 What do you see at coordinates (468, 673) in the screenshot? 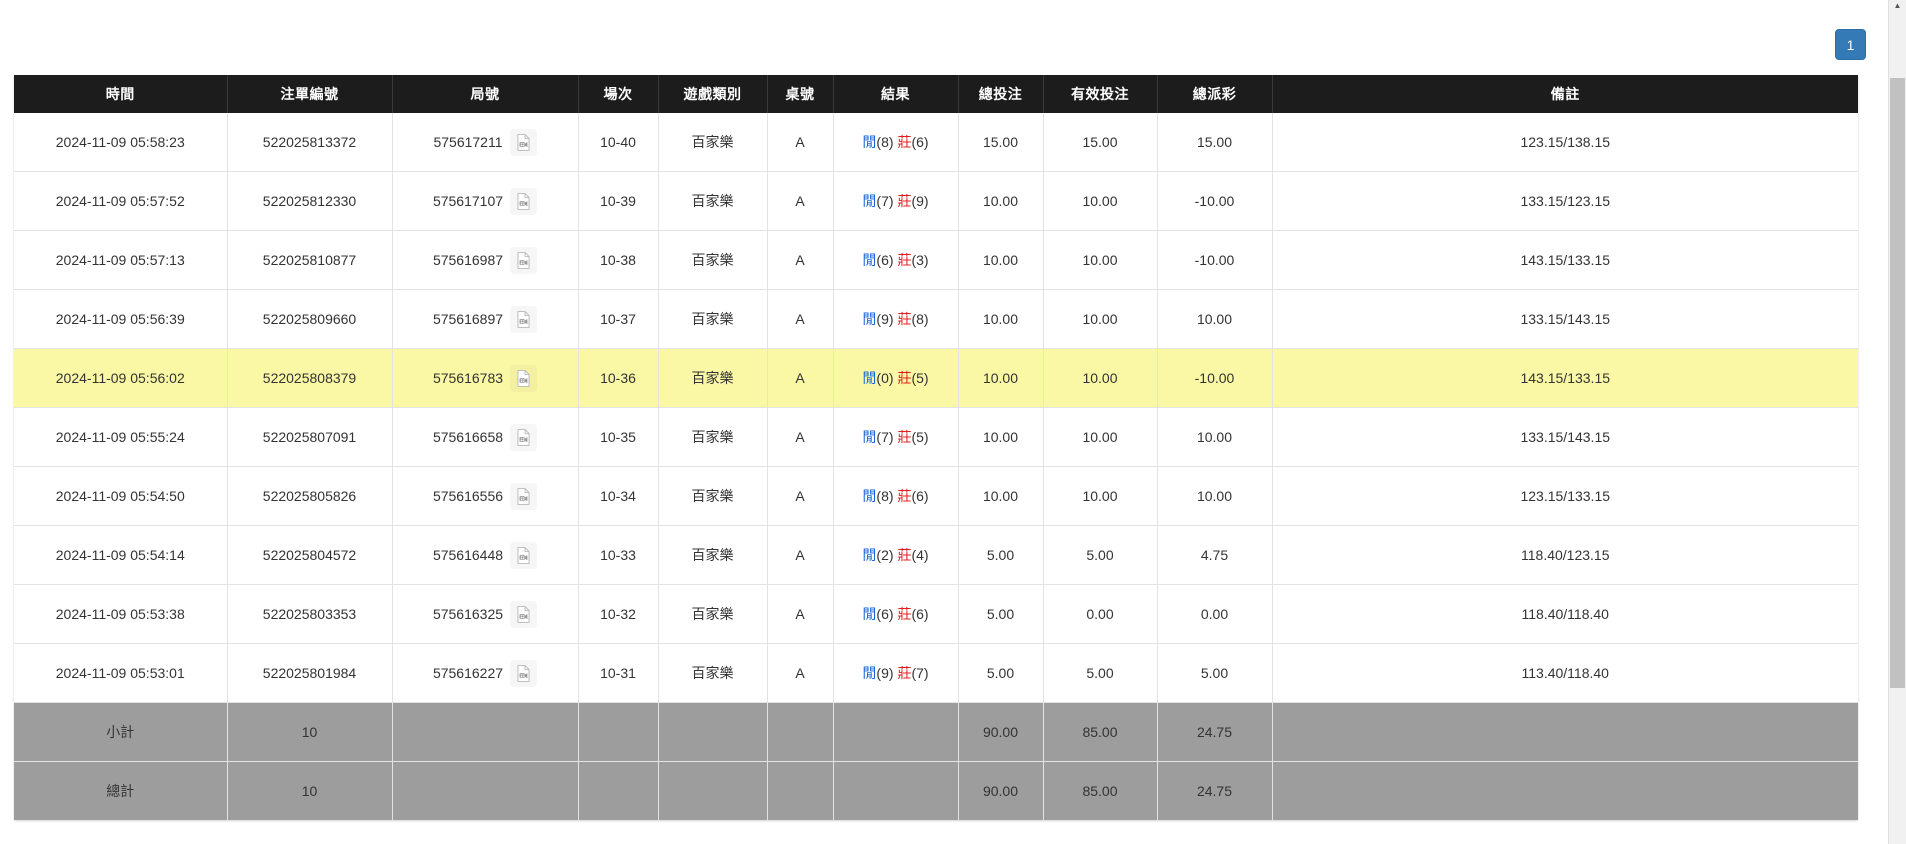
I see `round-no-text: 575616227` at bounding box center [468, 673].